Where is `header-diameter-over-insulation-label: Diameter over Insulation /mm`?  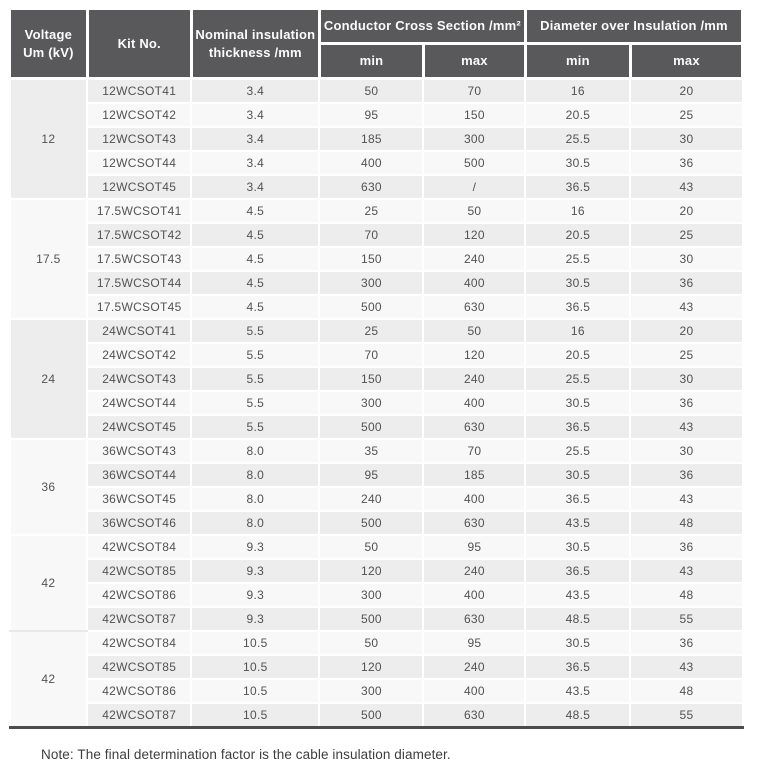 header-diameter-over-insulation-label: Diameter over Insulation /mm is located at coordinates (634, 26).